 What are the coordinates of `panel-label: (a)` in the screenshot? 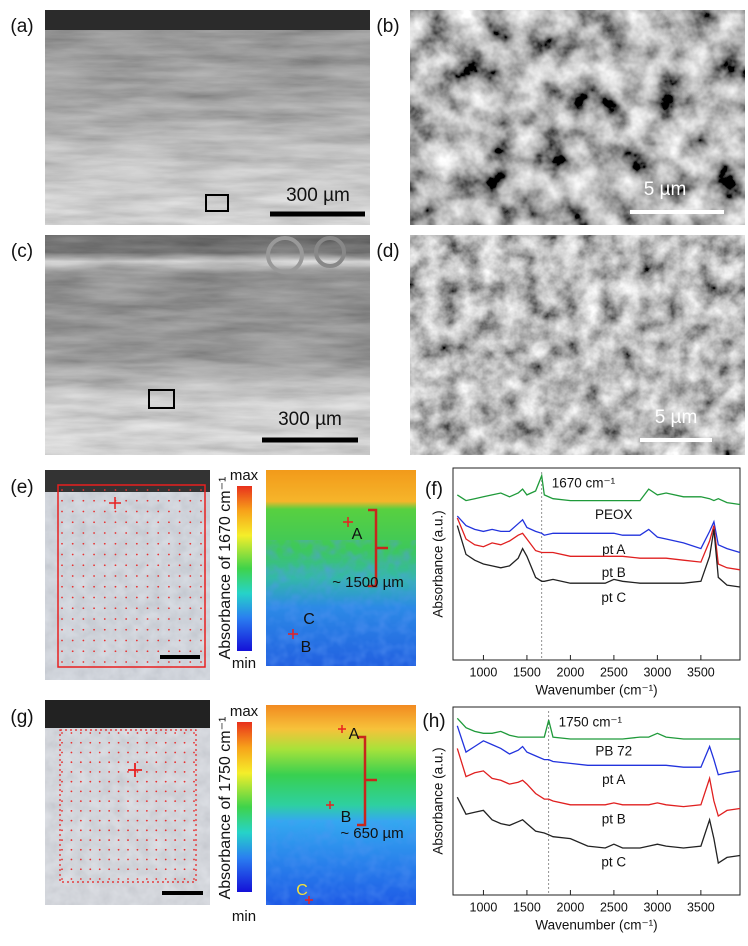 It's located at (21, 26).